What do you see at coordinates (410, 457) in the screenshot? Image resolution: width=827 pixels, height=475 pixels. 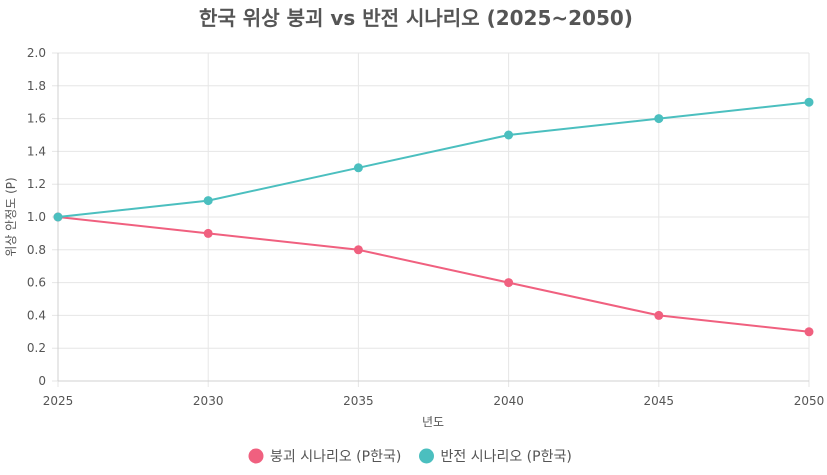 I see `legend: 붕괴 시나리오 (P한국) 반전 시나리오 (P한국)` at bounding box center [410, 457].